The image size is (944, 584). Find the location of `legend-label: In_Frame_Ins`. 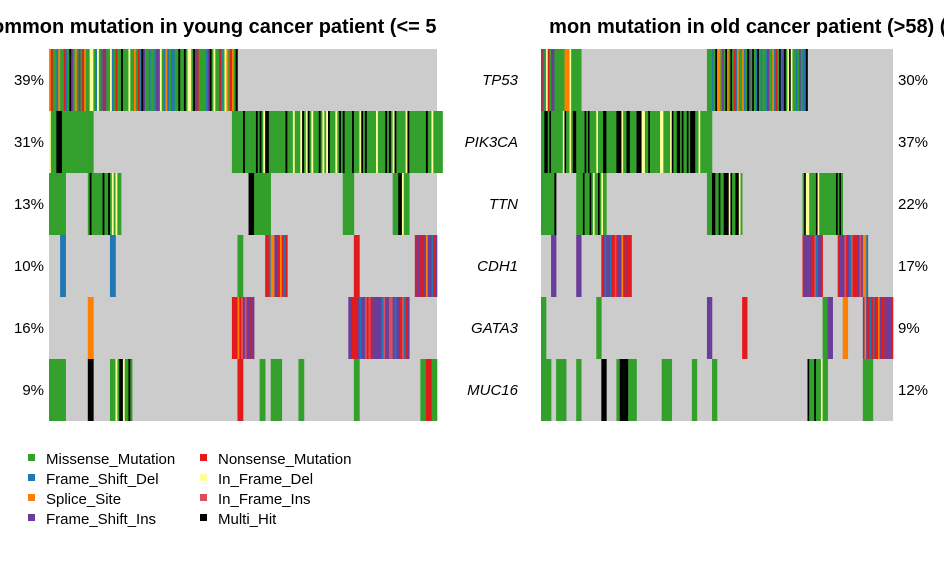

legend-label: In_Frame_Ins is located at coordinates (264, 499).